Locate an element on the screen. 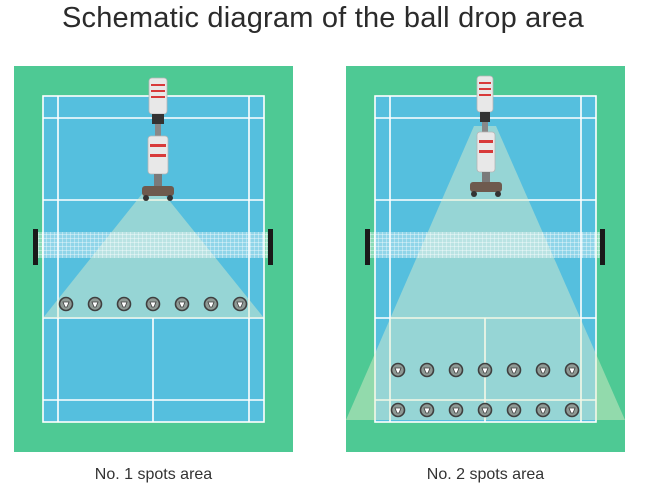 Image resolution: width=646 pixels, height=504 pixels. page-title: Schematic diagram of the ball drop area is located at coordinates (323, 18).